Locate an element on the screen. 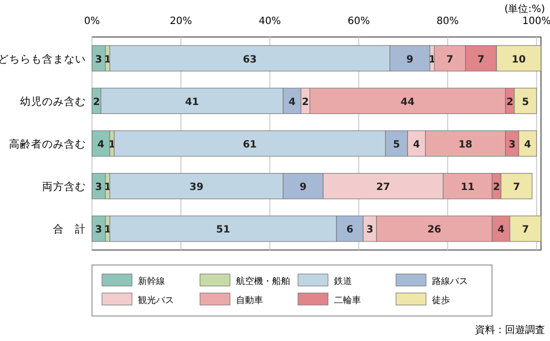  data-label: 27 is located at coordinates (383, 188).